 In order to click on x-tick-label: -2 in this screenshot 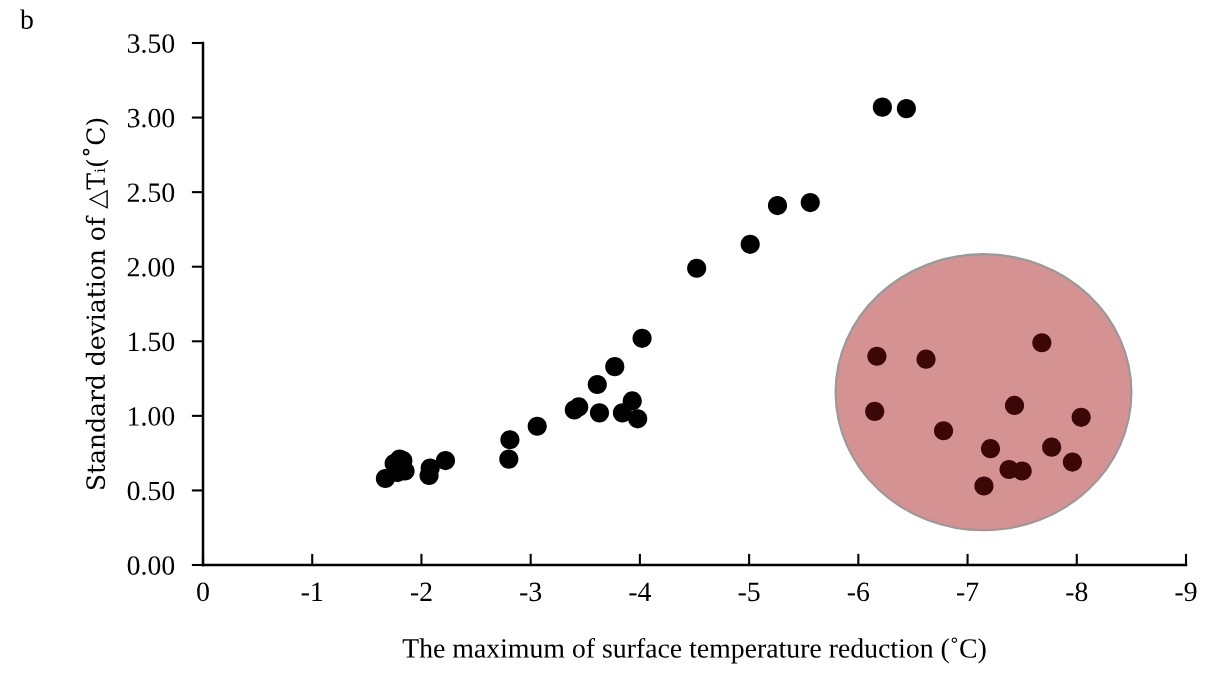, I will do `click(421, 591)`.